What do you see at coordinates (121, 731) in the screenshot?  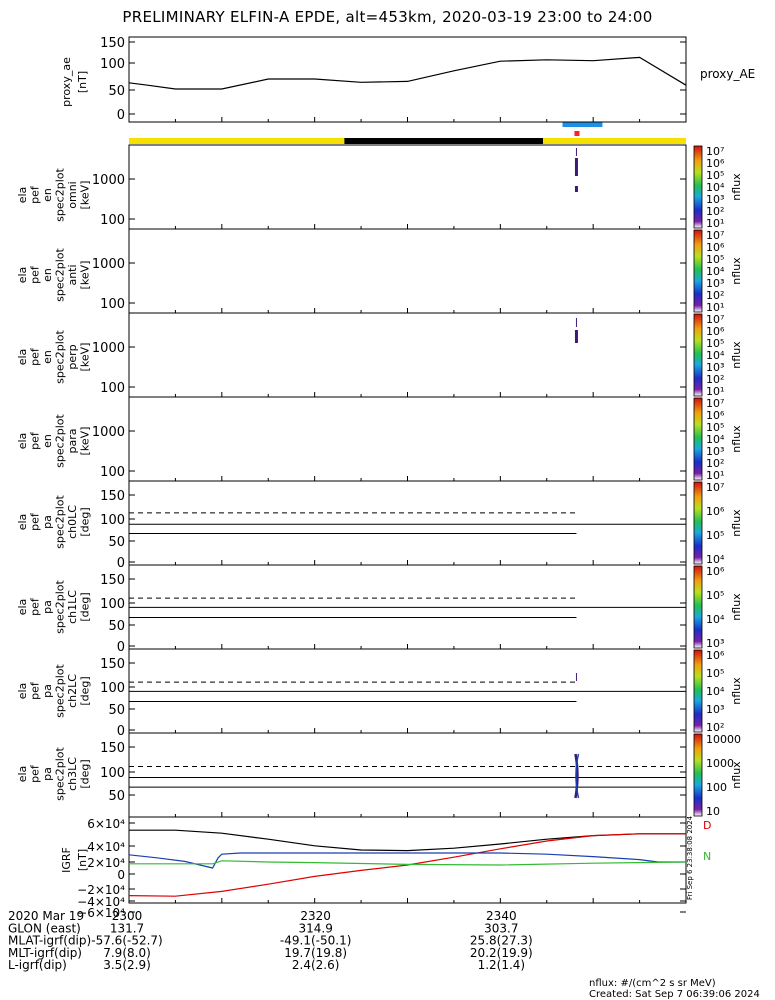 I see `y-tick-label-ch2LC-3: 0` at bounding box center [121, 731].